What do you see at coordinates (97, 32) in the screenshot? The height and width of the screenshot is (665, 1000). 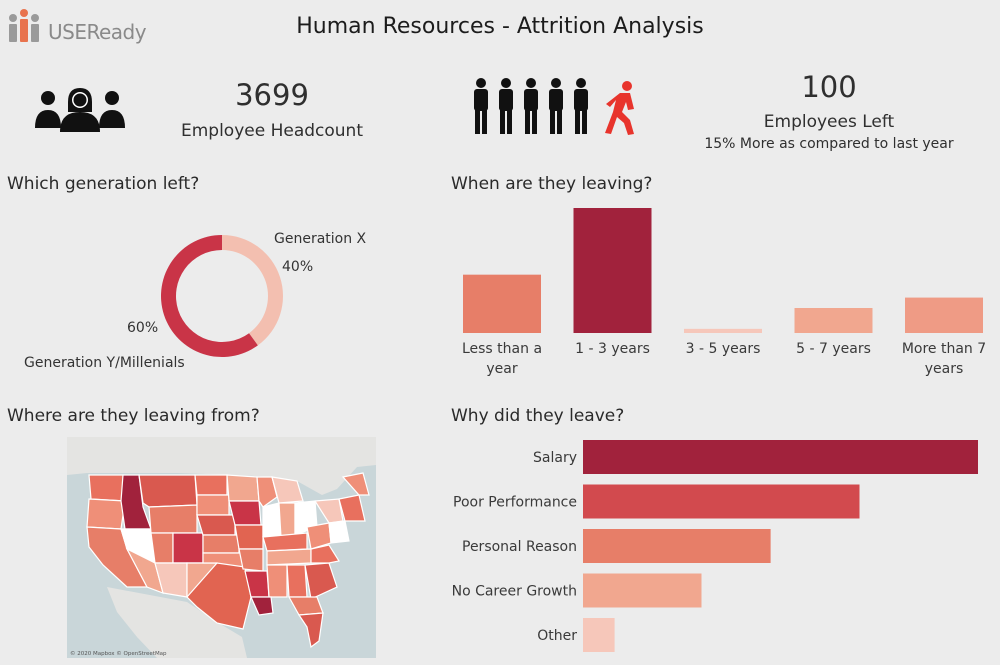 I see `logo-text: USEReady` at bounding box center [97, 32].